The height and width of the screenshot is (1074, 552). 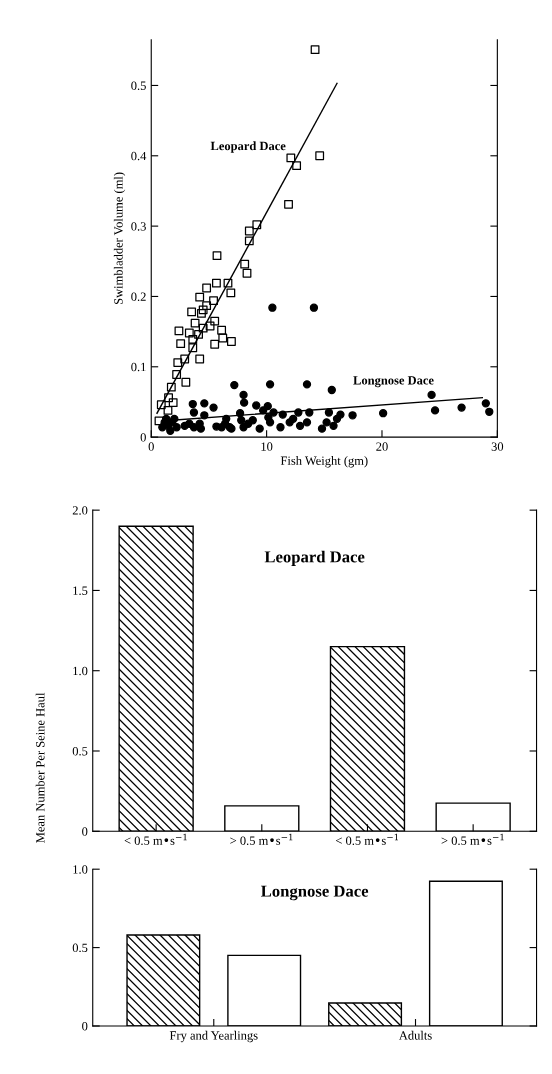 I want to click on y-axis-title: Mean Number Per Seine Haul, so click(x=40, y=767).